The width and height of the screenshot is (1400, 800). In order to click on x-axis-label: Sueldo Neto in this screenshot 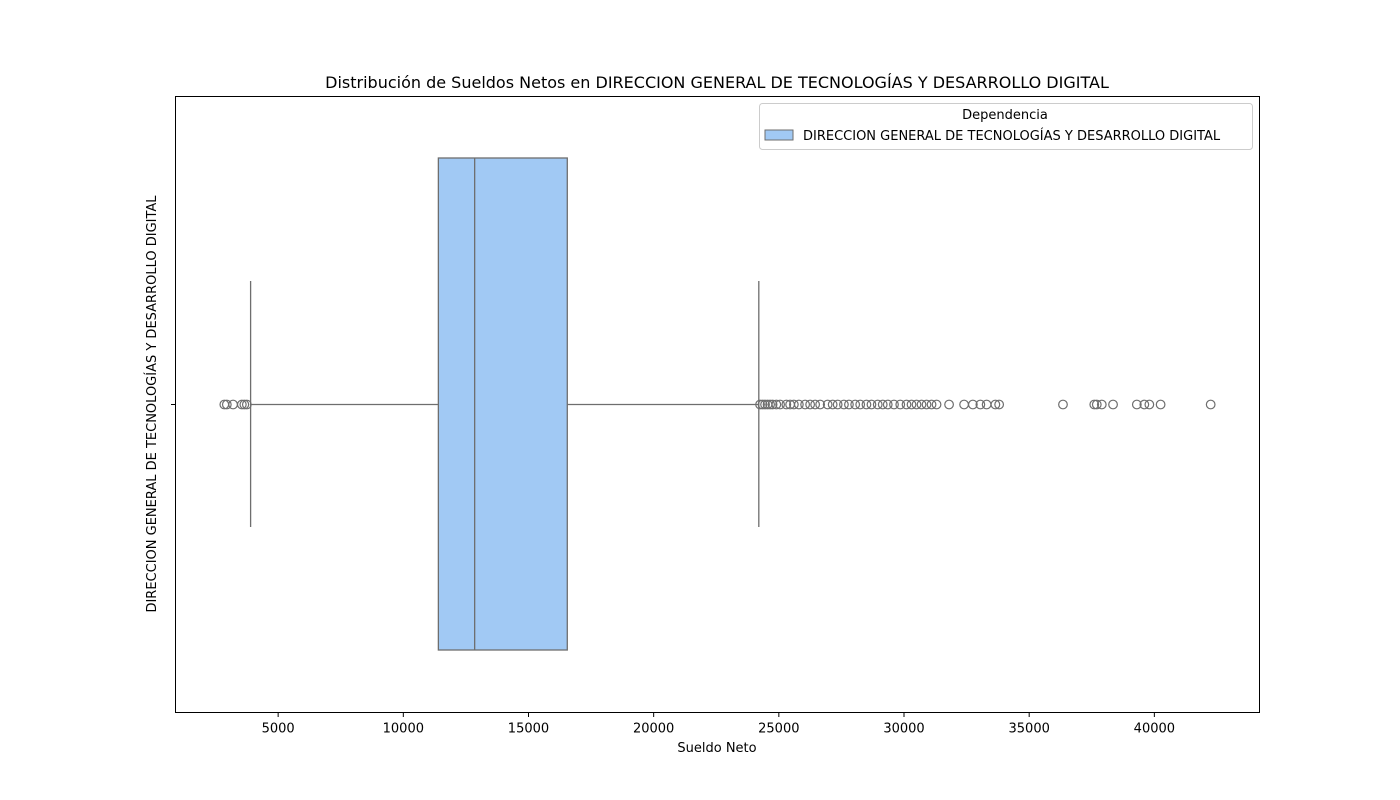, I will do `click(716, 748)`.